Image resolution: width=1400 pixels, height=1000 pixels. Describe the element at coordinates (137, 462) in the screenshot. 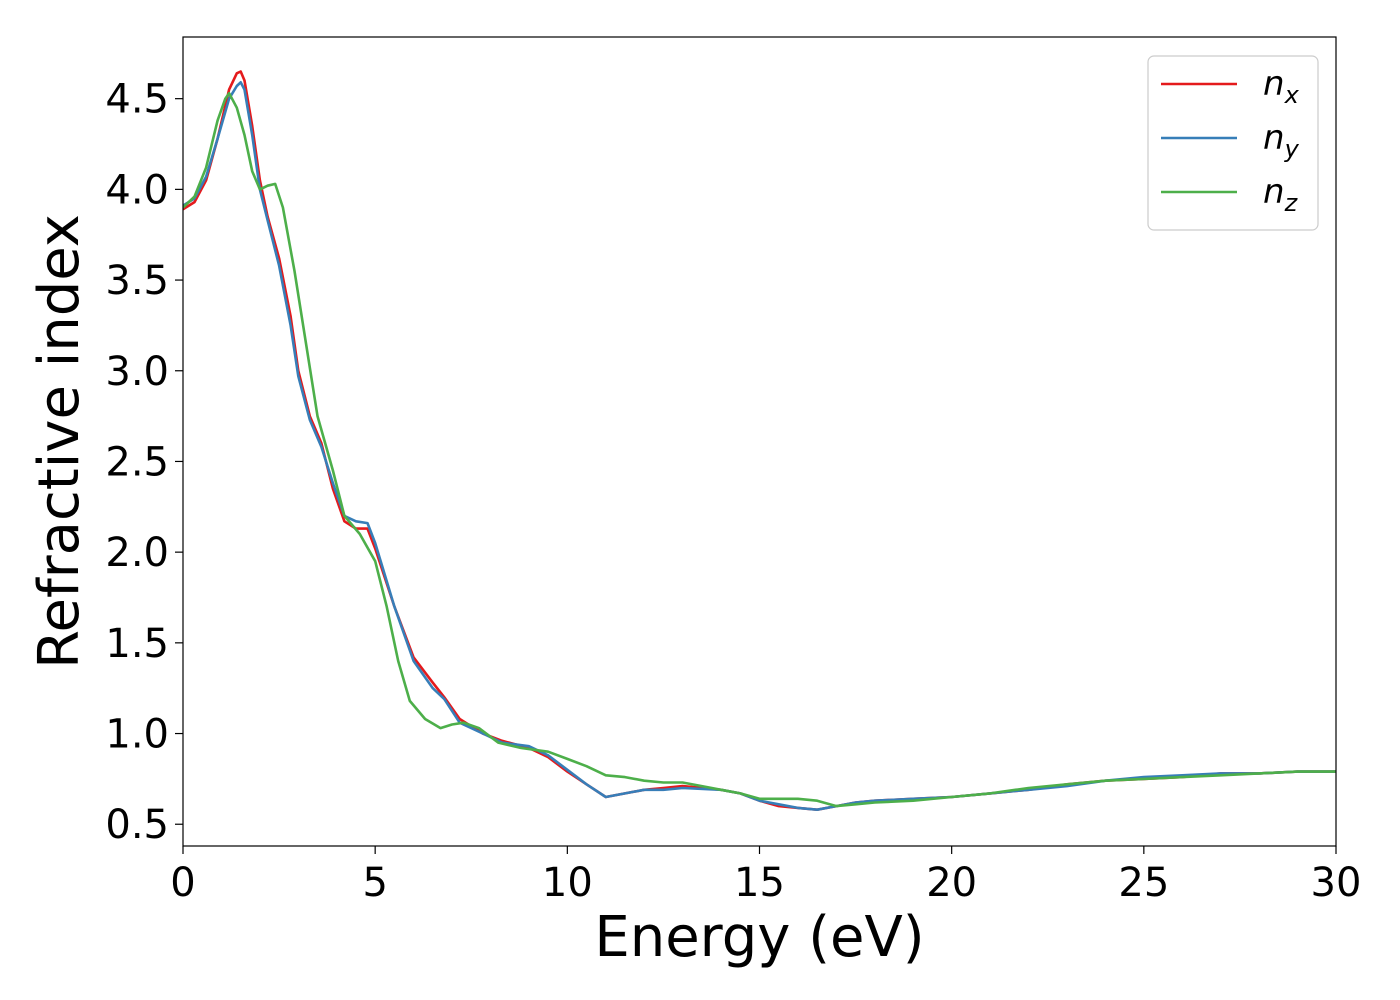

I see `y-tick-label: 2.5` at that location.